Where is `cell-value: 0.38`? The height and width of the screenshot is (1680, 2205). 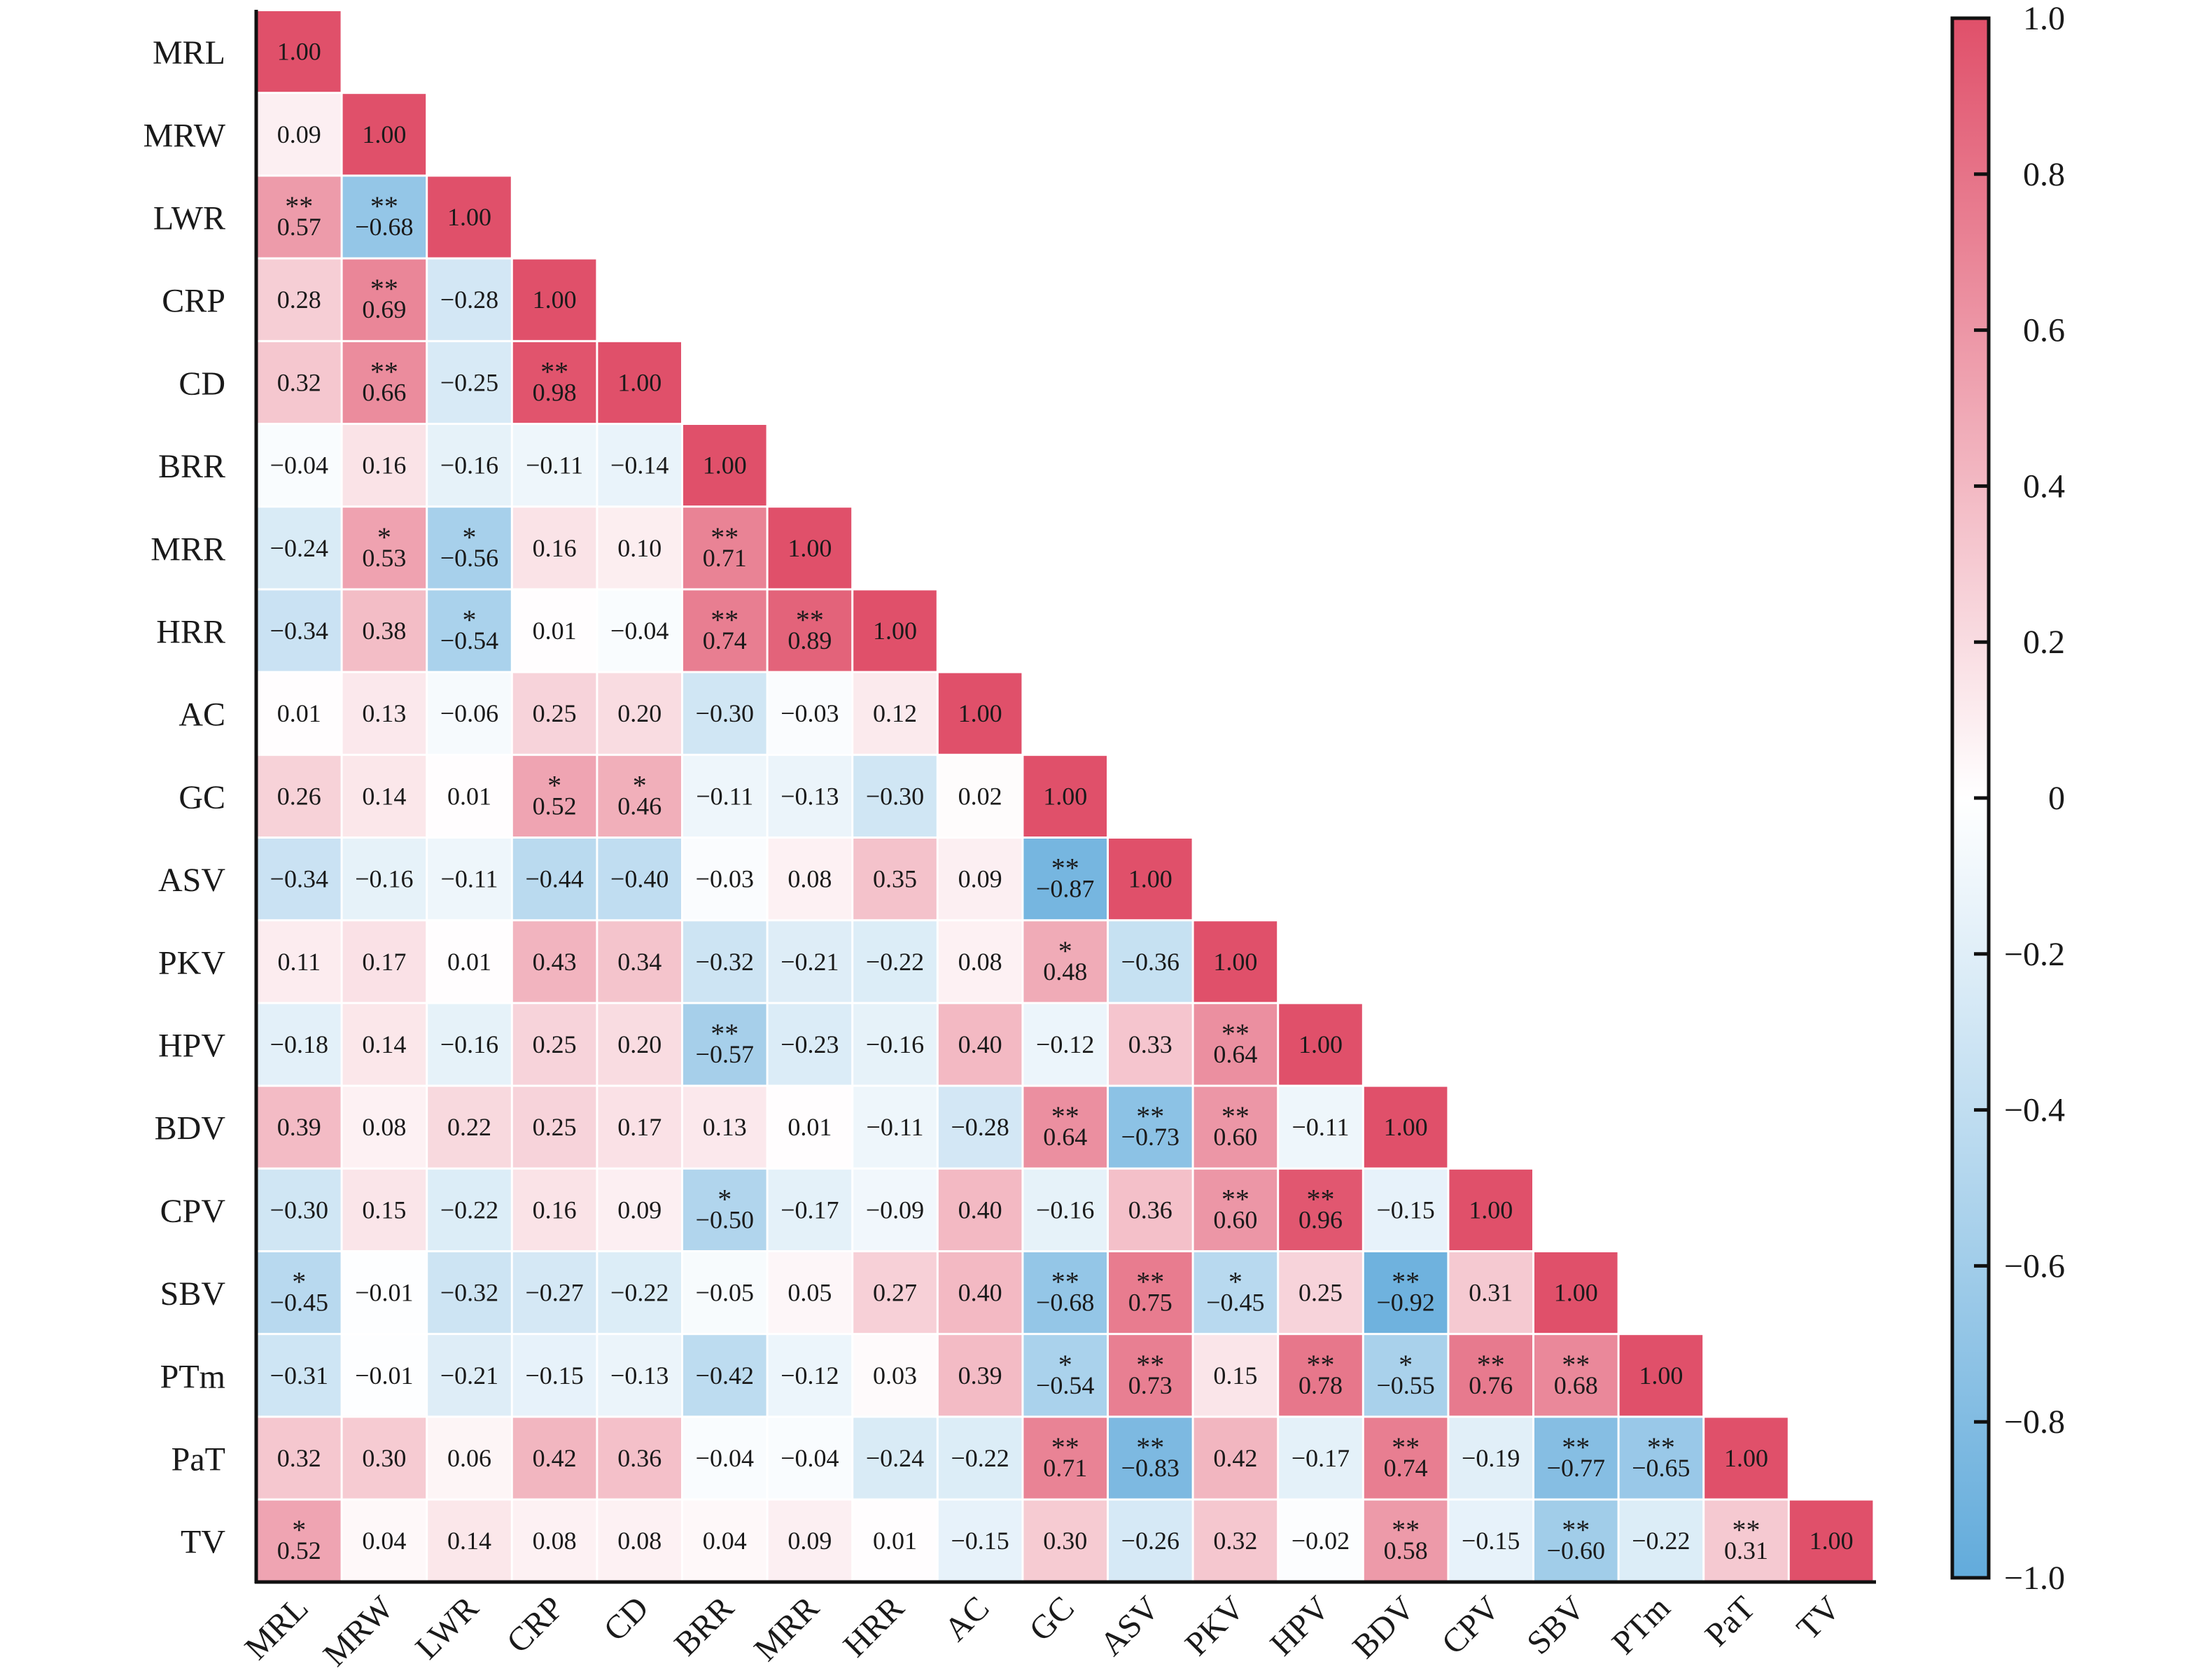
cell-value: 0.38 is located at coordinates (384, 631).